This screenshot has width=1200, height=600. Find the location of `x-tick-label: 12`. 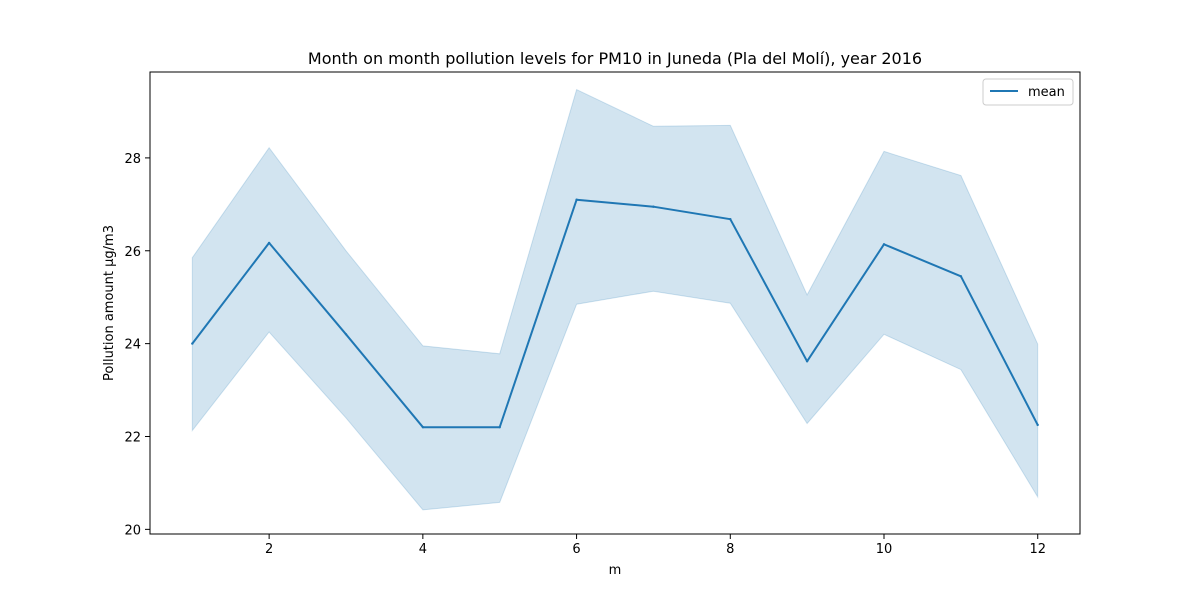

x-tick-label: 12 is located at coordinates (1037, 549).